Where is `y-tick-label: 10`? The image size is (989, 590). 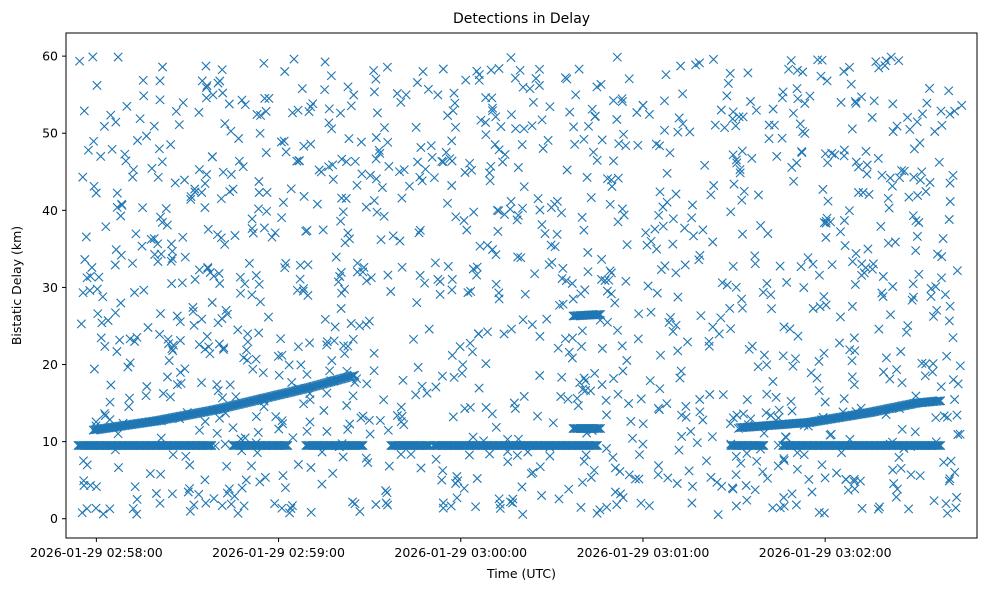
y-tick-label: 10 is located at coordinates (50, 441).